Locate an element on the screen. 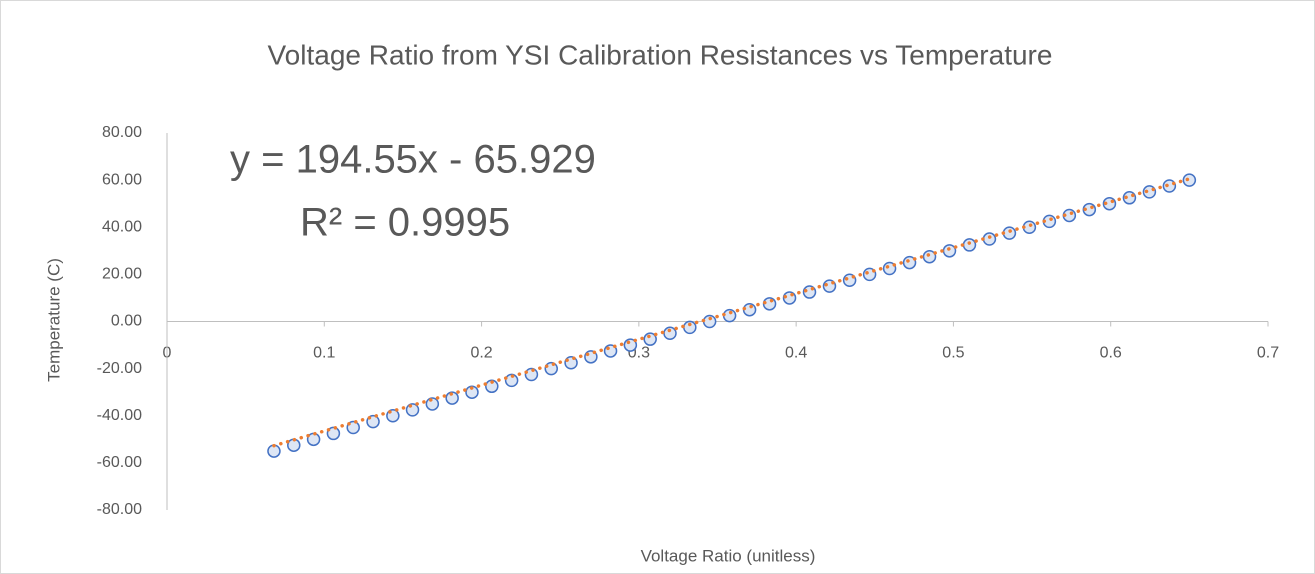  x-tick-label: 0.1 is located at coordinates (324, 353).